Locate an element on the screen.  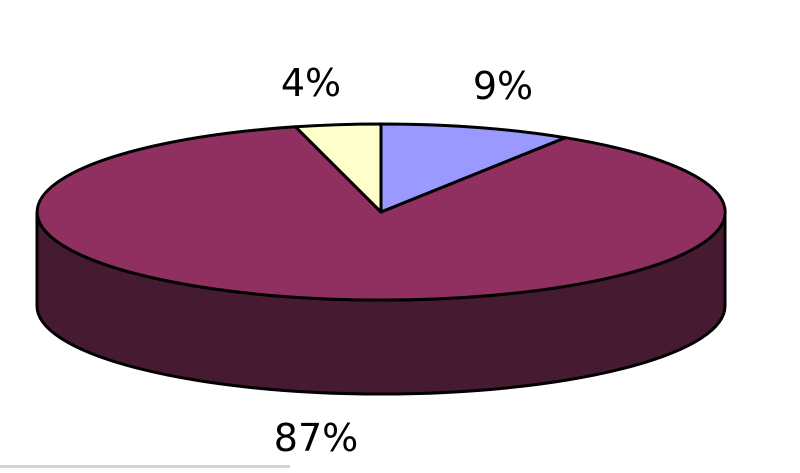
pie-slice-9-percent is located at coordinates (473, 168).